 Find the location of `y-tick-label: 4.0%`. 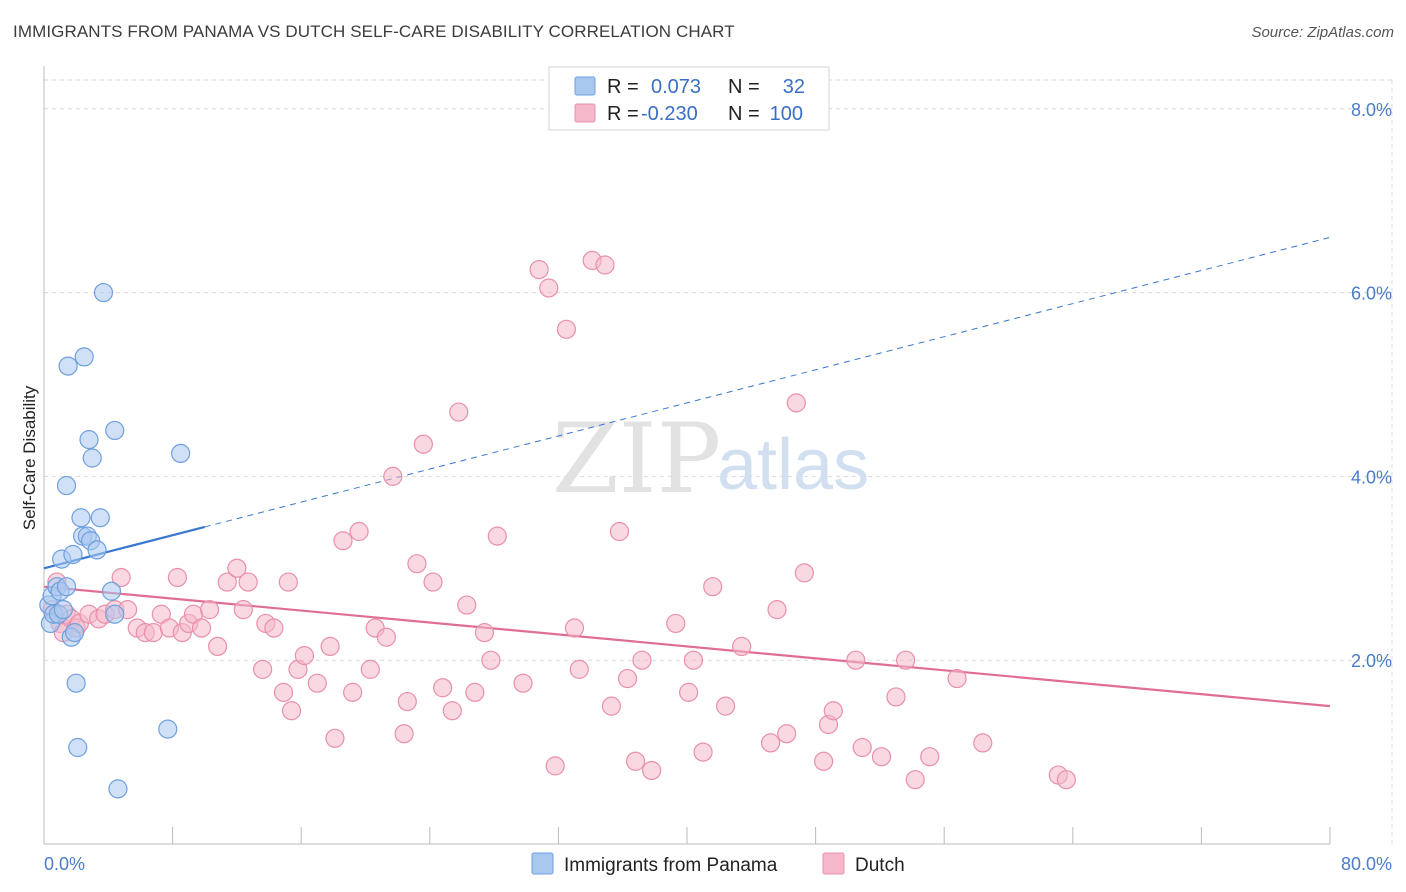

y-tick-label: 4.0% is located at coordinates (1371, 477).